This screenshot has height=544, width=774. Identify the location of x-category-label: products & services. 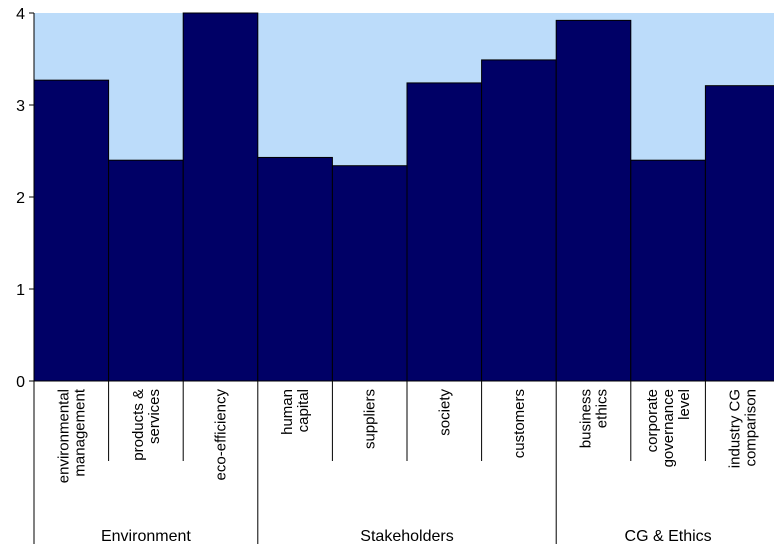
(146, 425).